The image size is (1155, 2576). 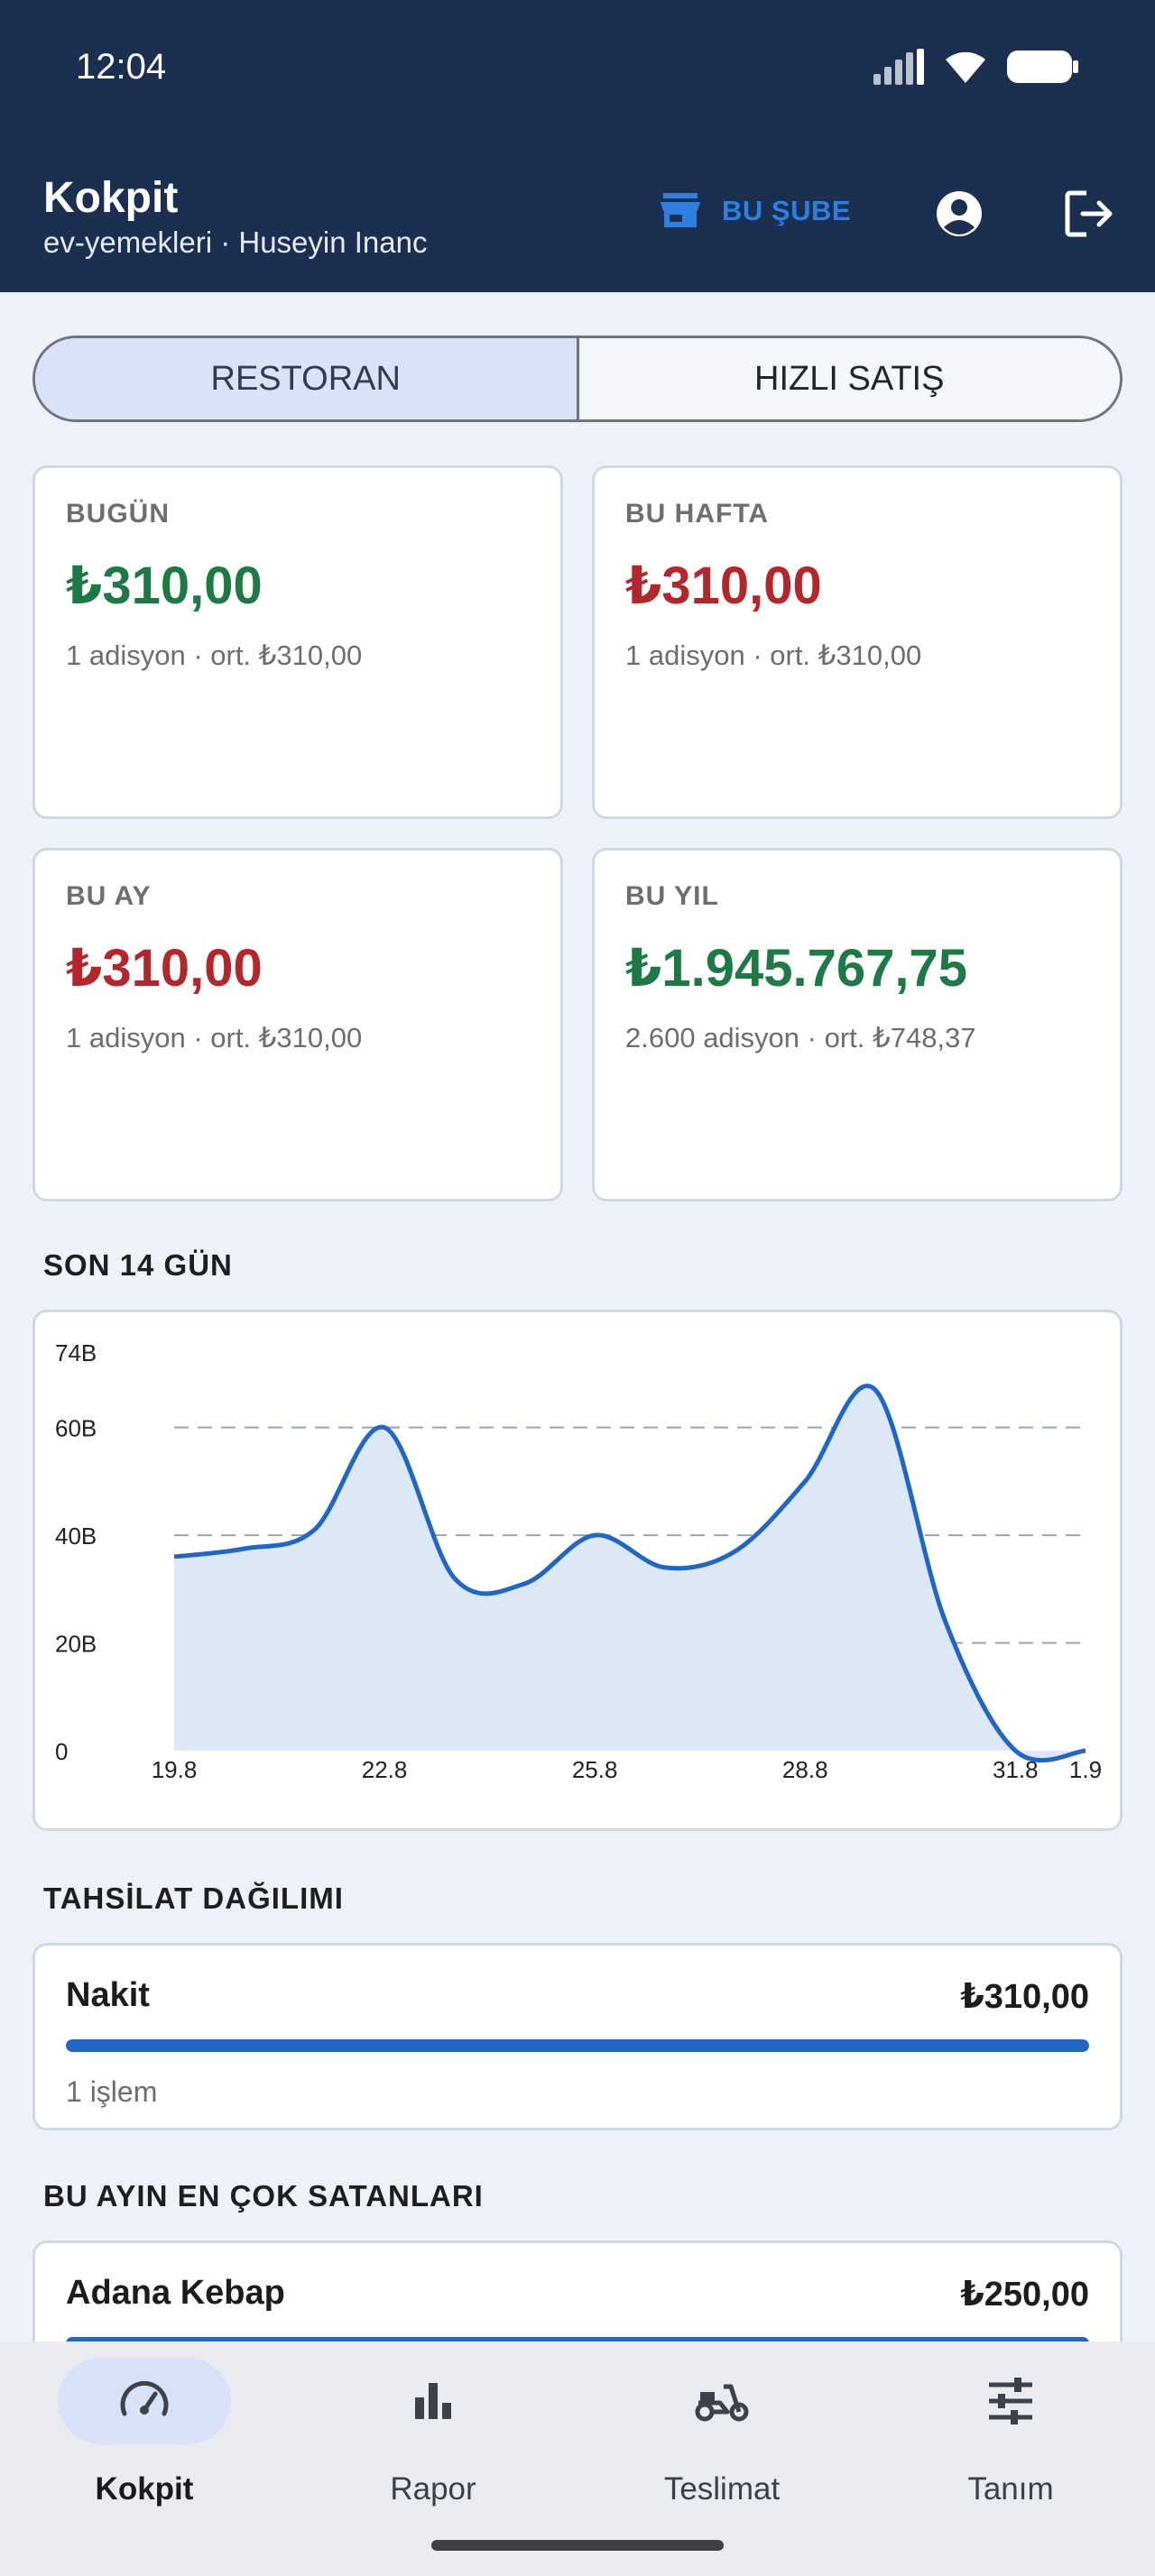 What do you see at coordinates (1024, 2295) in the screenshot?
I see `product-amount: ₺250,00` at bounding box center [1024, 2295].